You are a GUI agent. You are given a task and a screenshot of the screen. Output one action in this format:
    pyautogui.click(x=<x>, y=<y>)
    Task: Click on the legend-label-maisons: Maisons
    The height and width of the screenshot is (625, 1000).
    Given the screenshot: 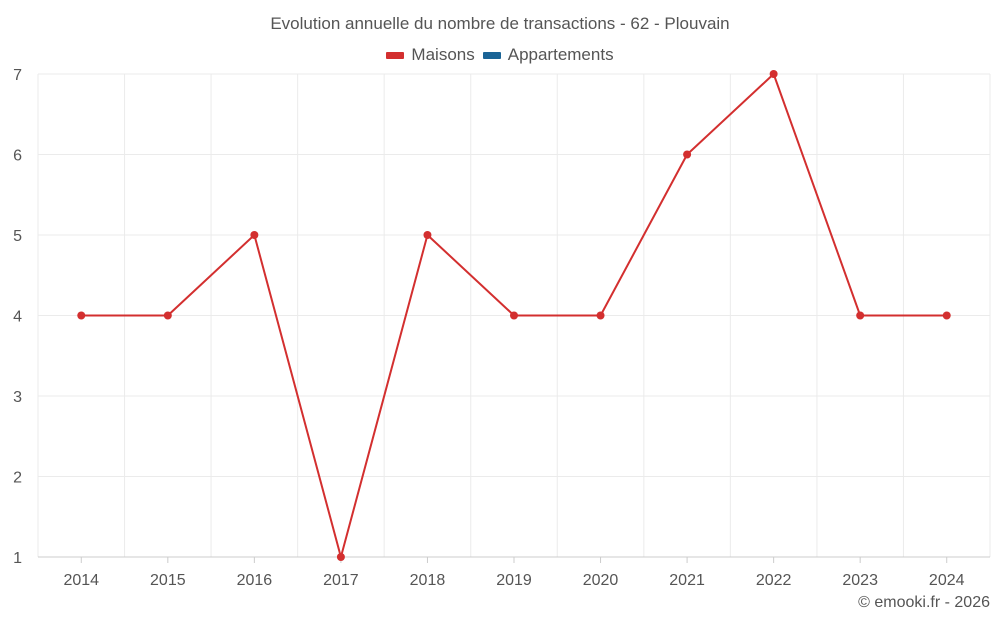 What is the action you would take?
    pyautogui.click(x=443, y=54)
    